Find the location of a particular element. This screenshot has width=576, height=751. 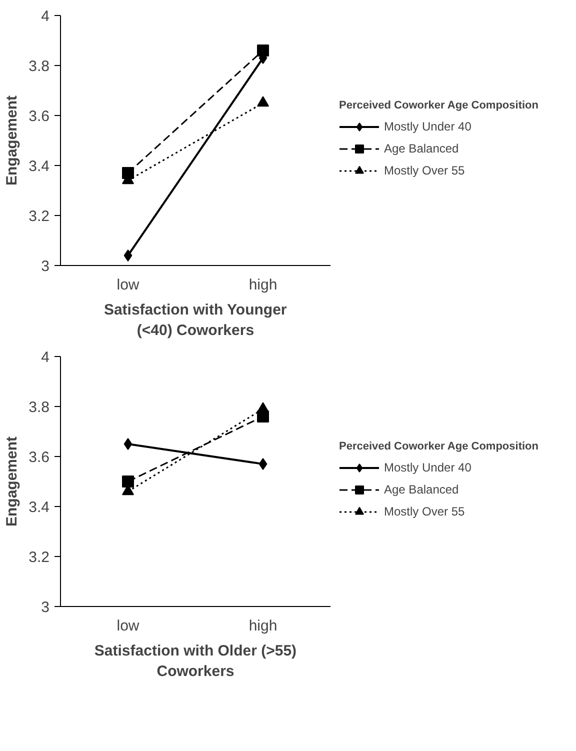

x-axis-title: Satisfaction with Older (>55) Coworkers is located at coordinates (195, 661).